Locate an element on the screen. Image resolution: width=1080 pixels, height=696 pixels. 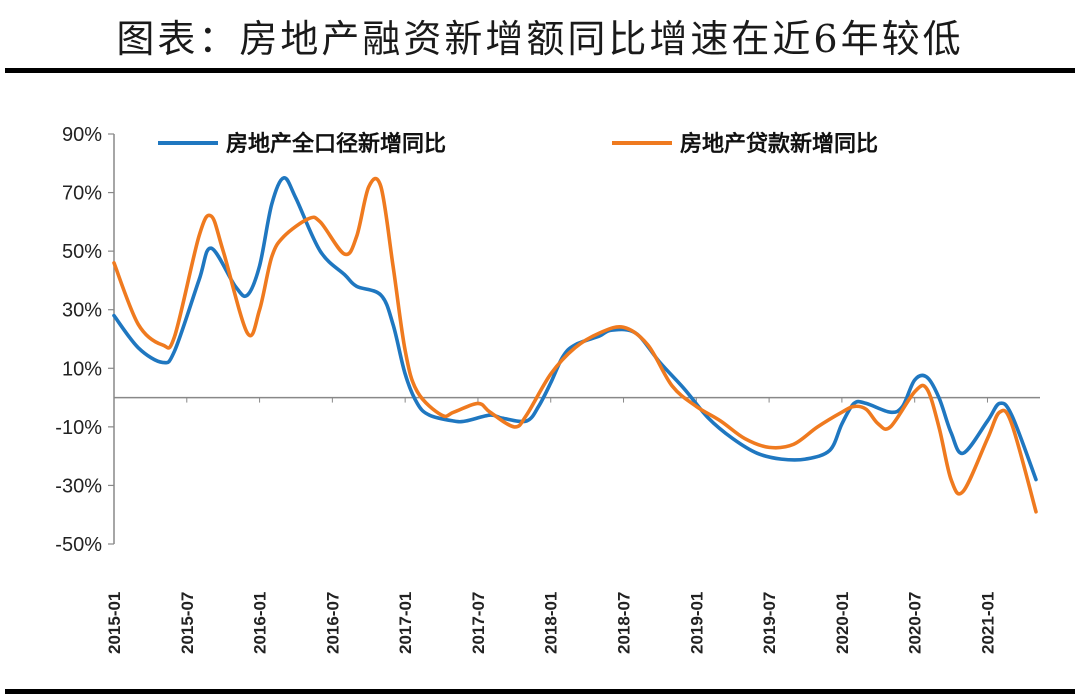
x-tick-label: 2018-01 is located at coordinates (551, 623).